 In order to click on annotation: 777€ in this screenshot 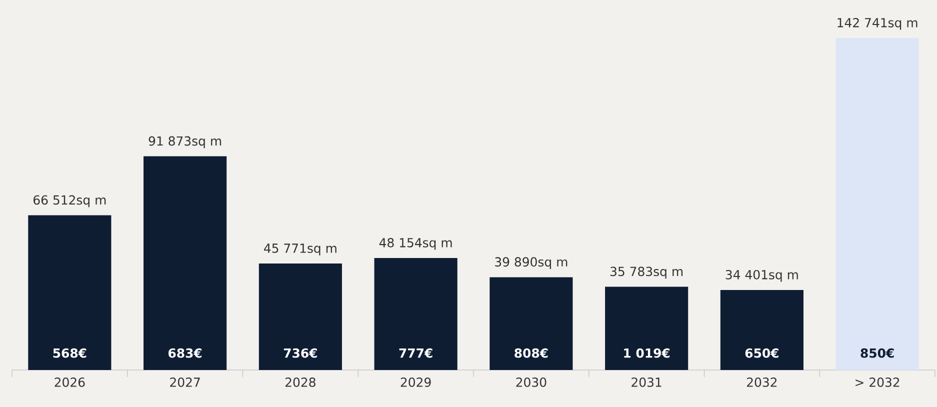, I will do `click(415, 353)`.